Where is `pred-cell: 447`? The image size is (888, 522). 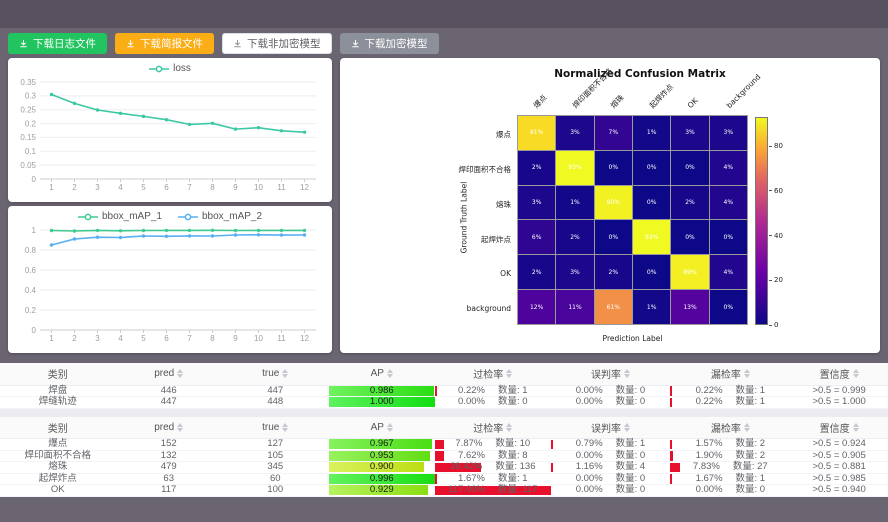
pred-cell: 447 is located at coordinates (168, 402).